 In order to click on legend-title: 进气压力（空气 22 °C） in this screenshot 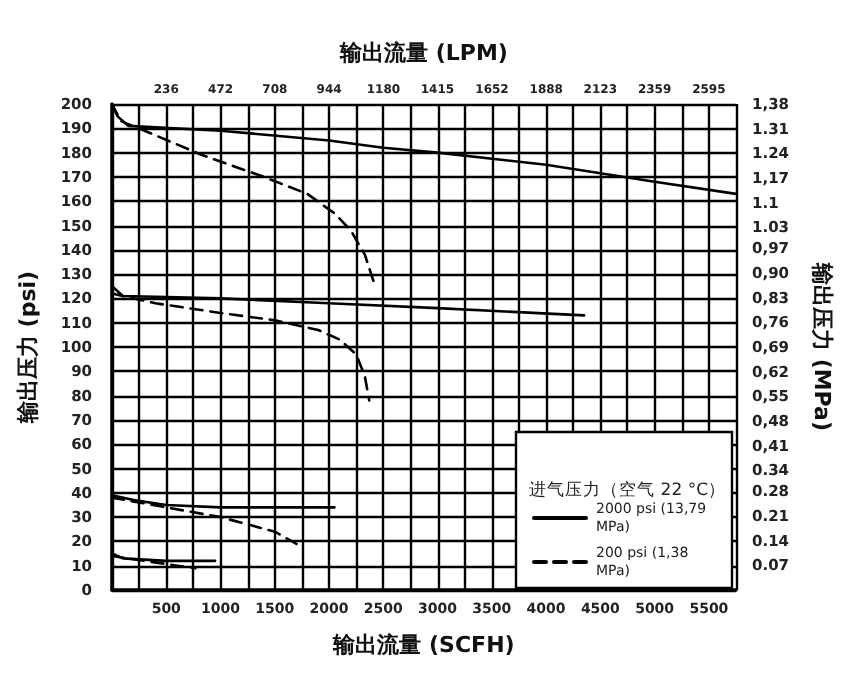, I will do `click(627, 490)`.